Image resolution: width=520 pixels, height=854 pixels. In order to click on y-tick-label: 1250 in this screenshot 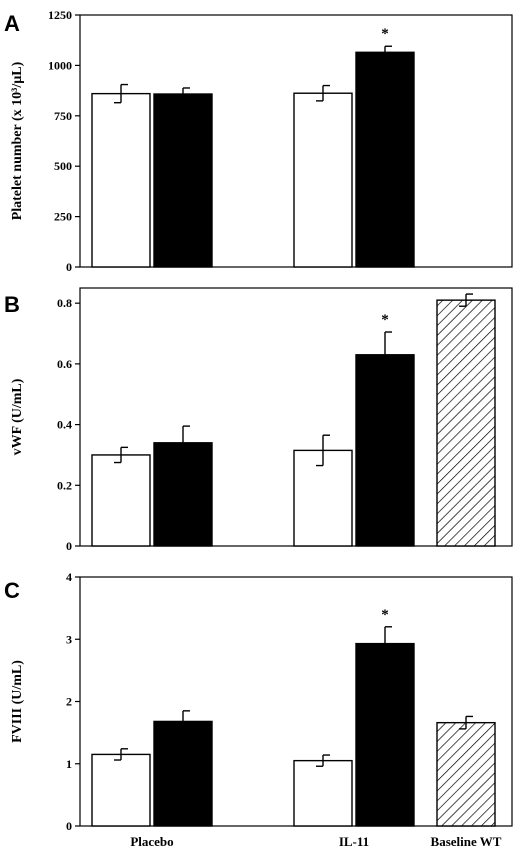, I will do `click(60, 15)`.